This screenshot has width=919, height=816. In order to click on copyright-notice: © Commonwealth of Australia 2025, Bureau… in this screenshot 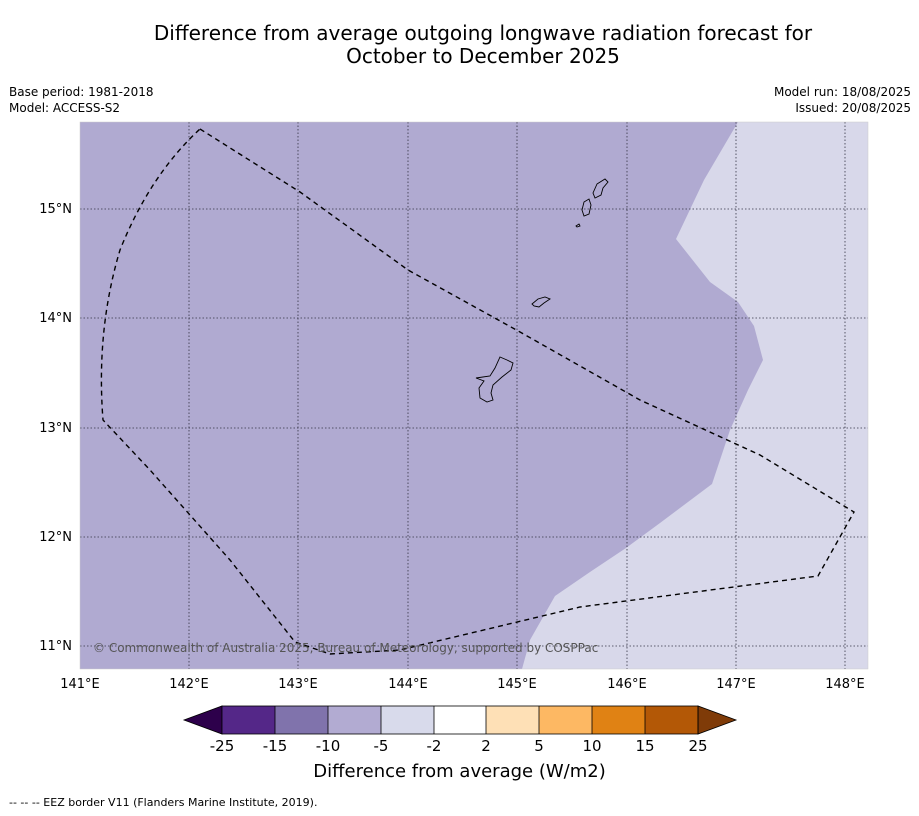, I will do `click(346, 648)`.